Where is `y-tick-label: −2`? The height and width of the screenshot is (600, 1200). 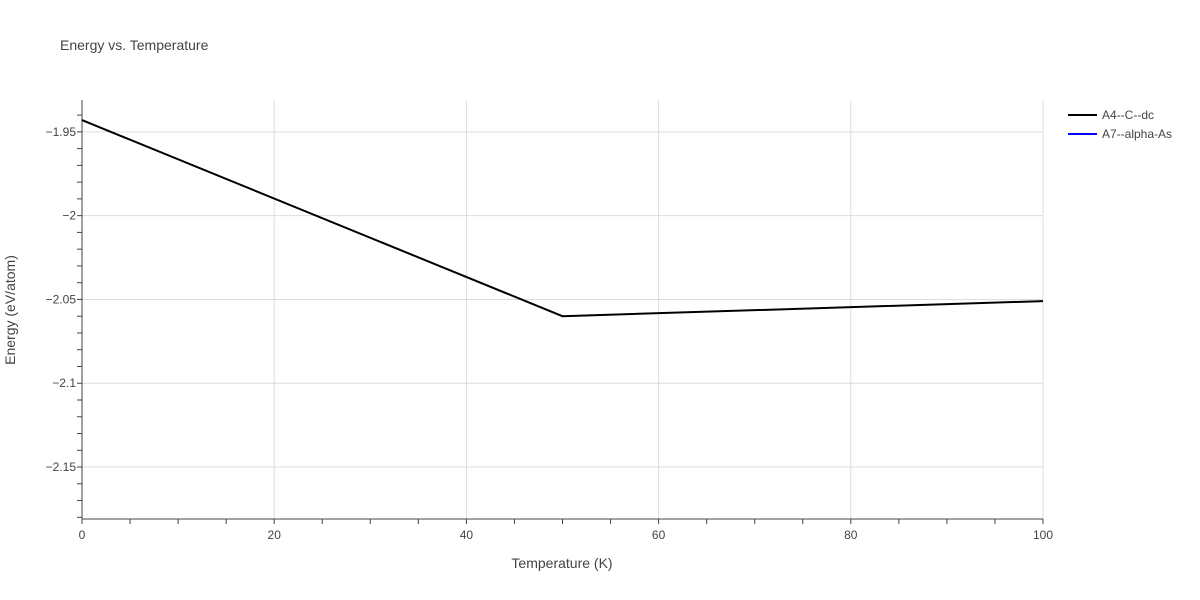 y-tick-label: −2 is located at coordinates (69, 216).